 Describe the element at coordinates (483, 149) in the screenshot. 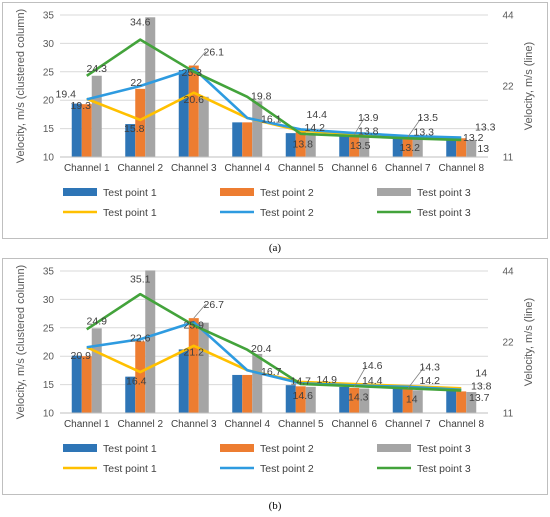

I see `data-label: 13` at that location.